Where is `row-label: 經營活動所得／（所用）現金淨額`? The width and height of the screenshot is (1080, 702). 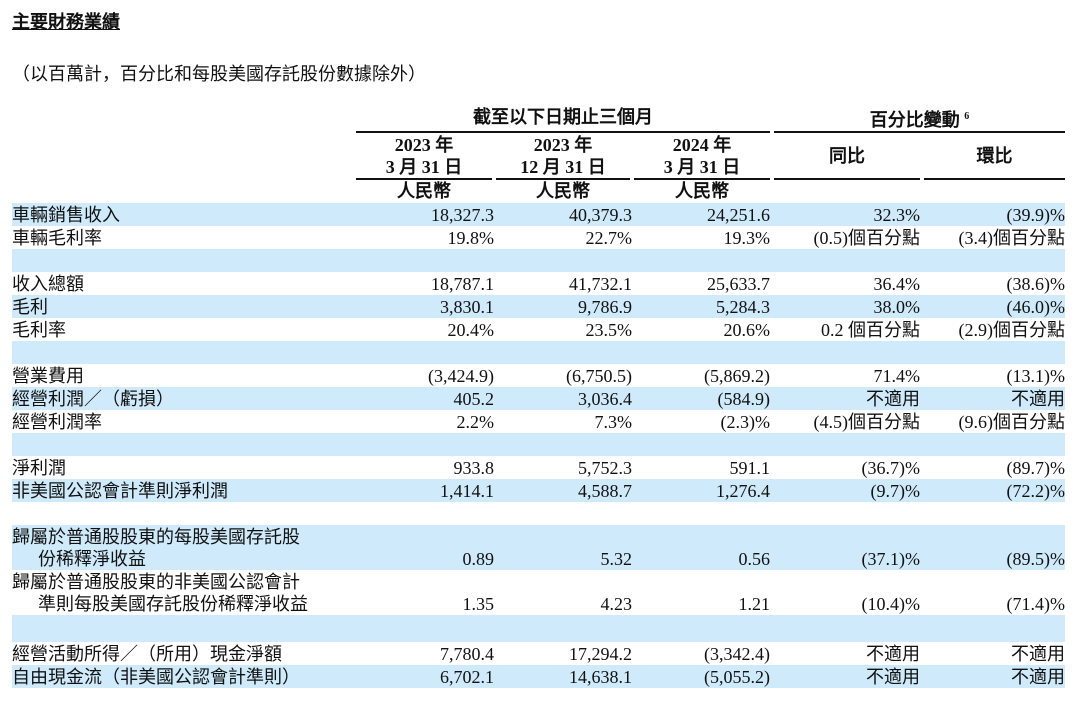
row-label: 經營活動所得／（所用）現金淨額 is located at coordinates (184, 653).